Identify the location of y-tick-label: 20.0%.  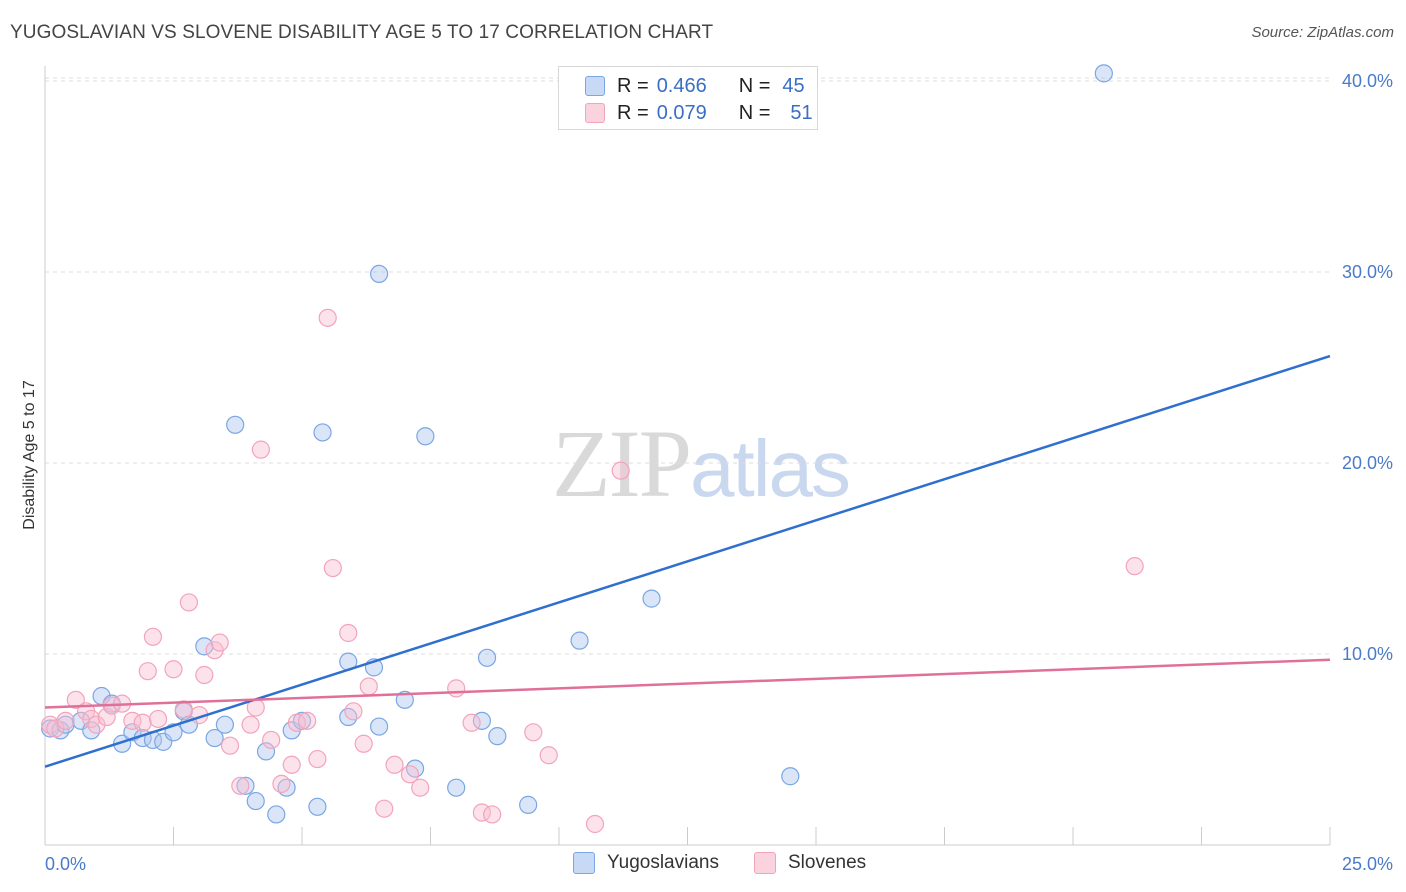
(1367, 463).